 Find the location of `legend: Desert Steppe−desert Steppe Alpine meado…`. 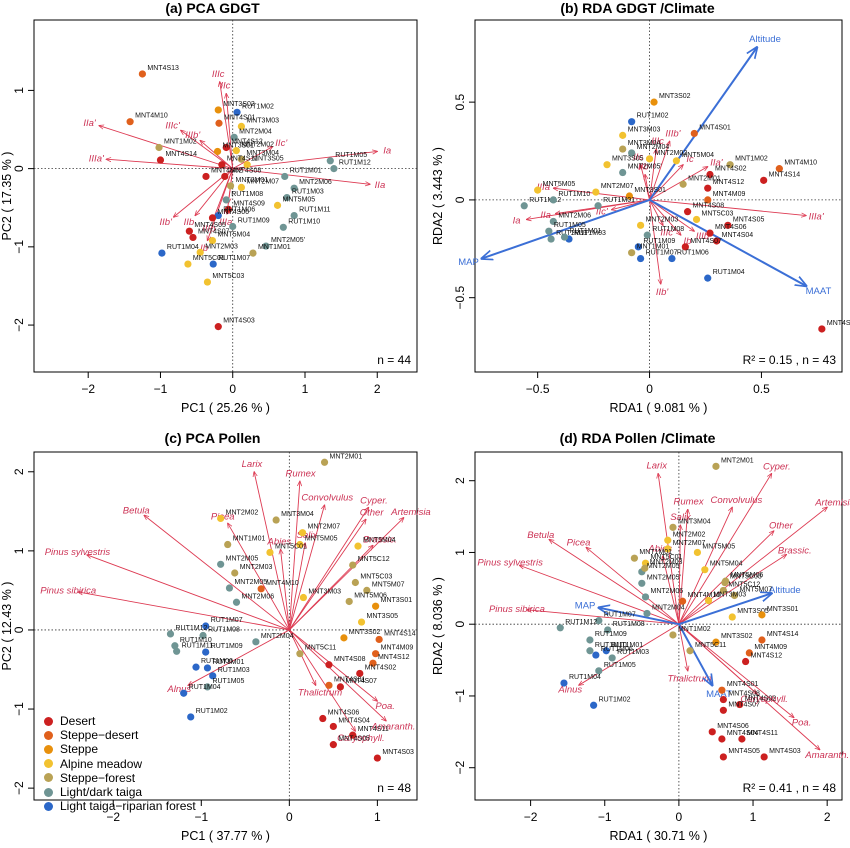

legend: Desert Steppe−desert Steppe Alpine meado… is located at coordinates (120, 763).